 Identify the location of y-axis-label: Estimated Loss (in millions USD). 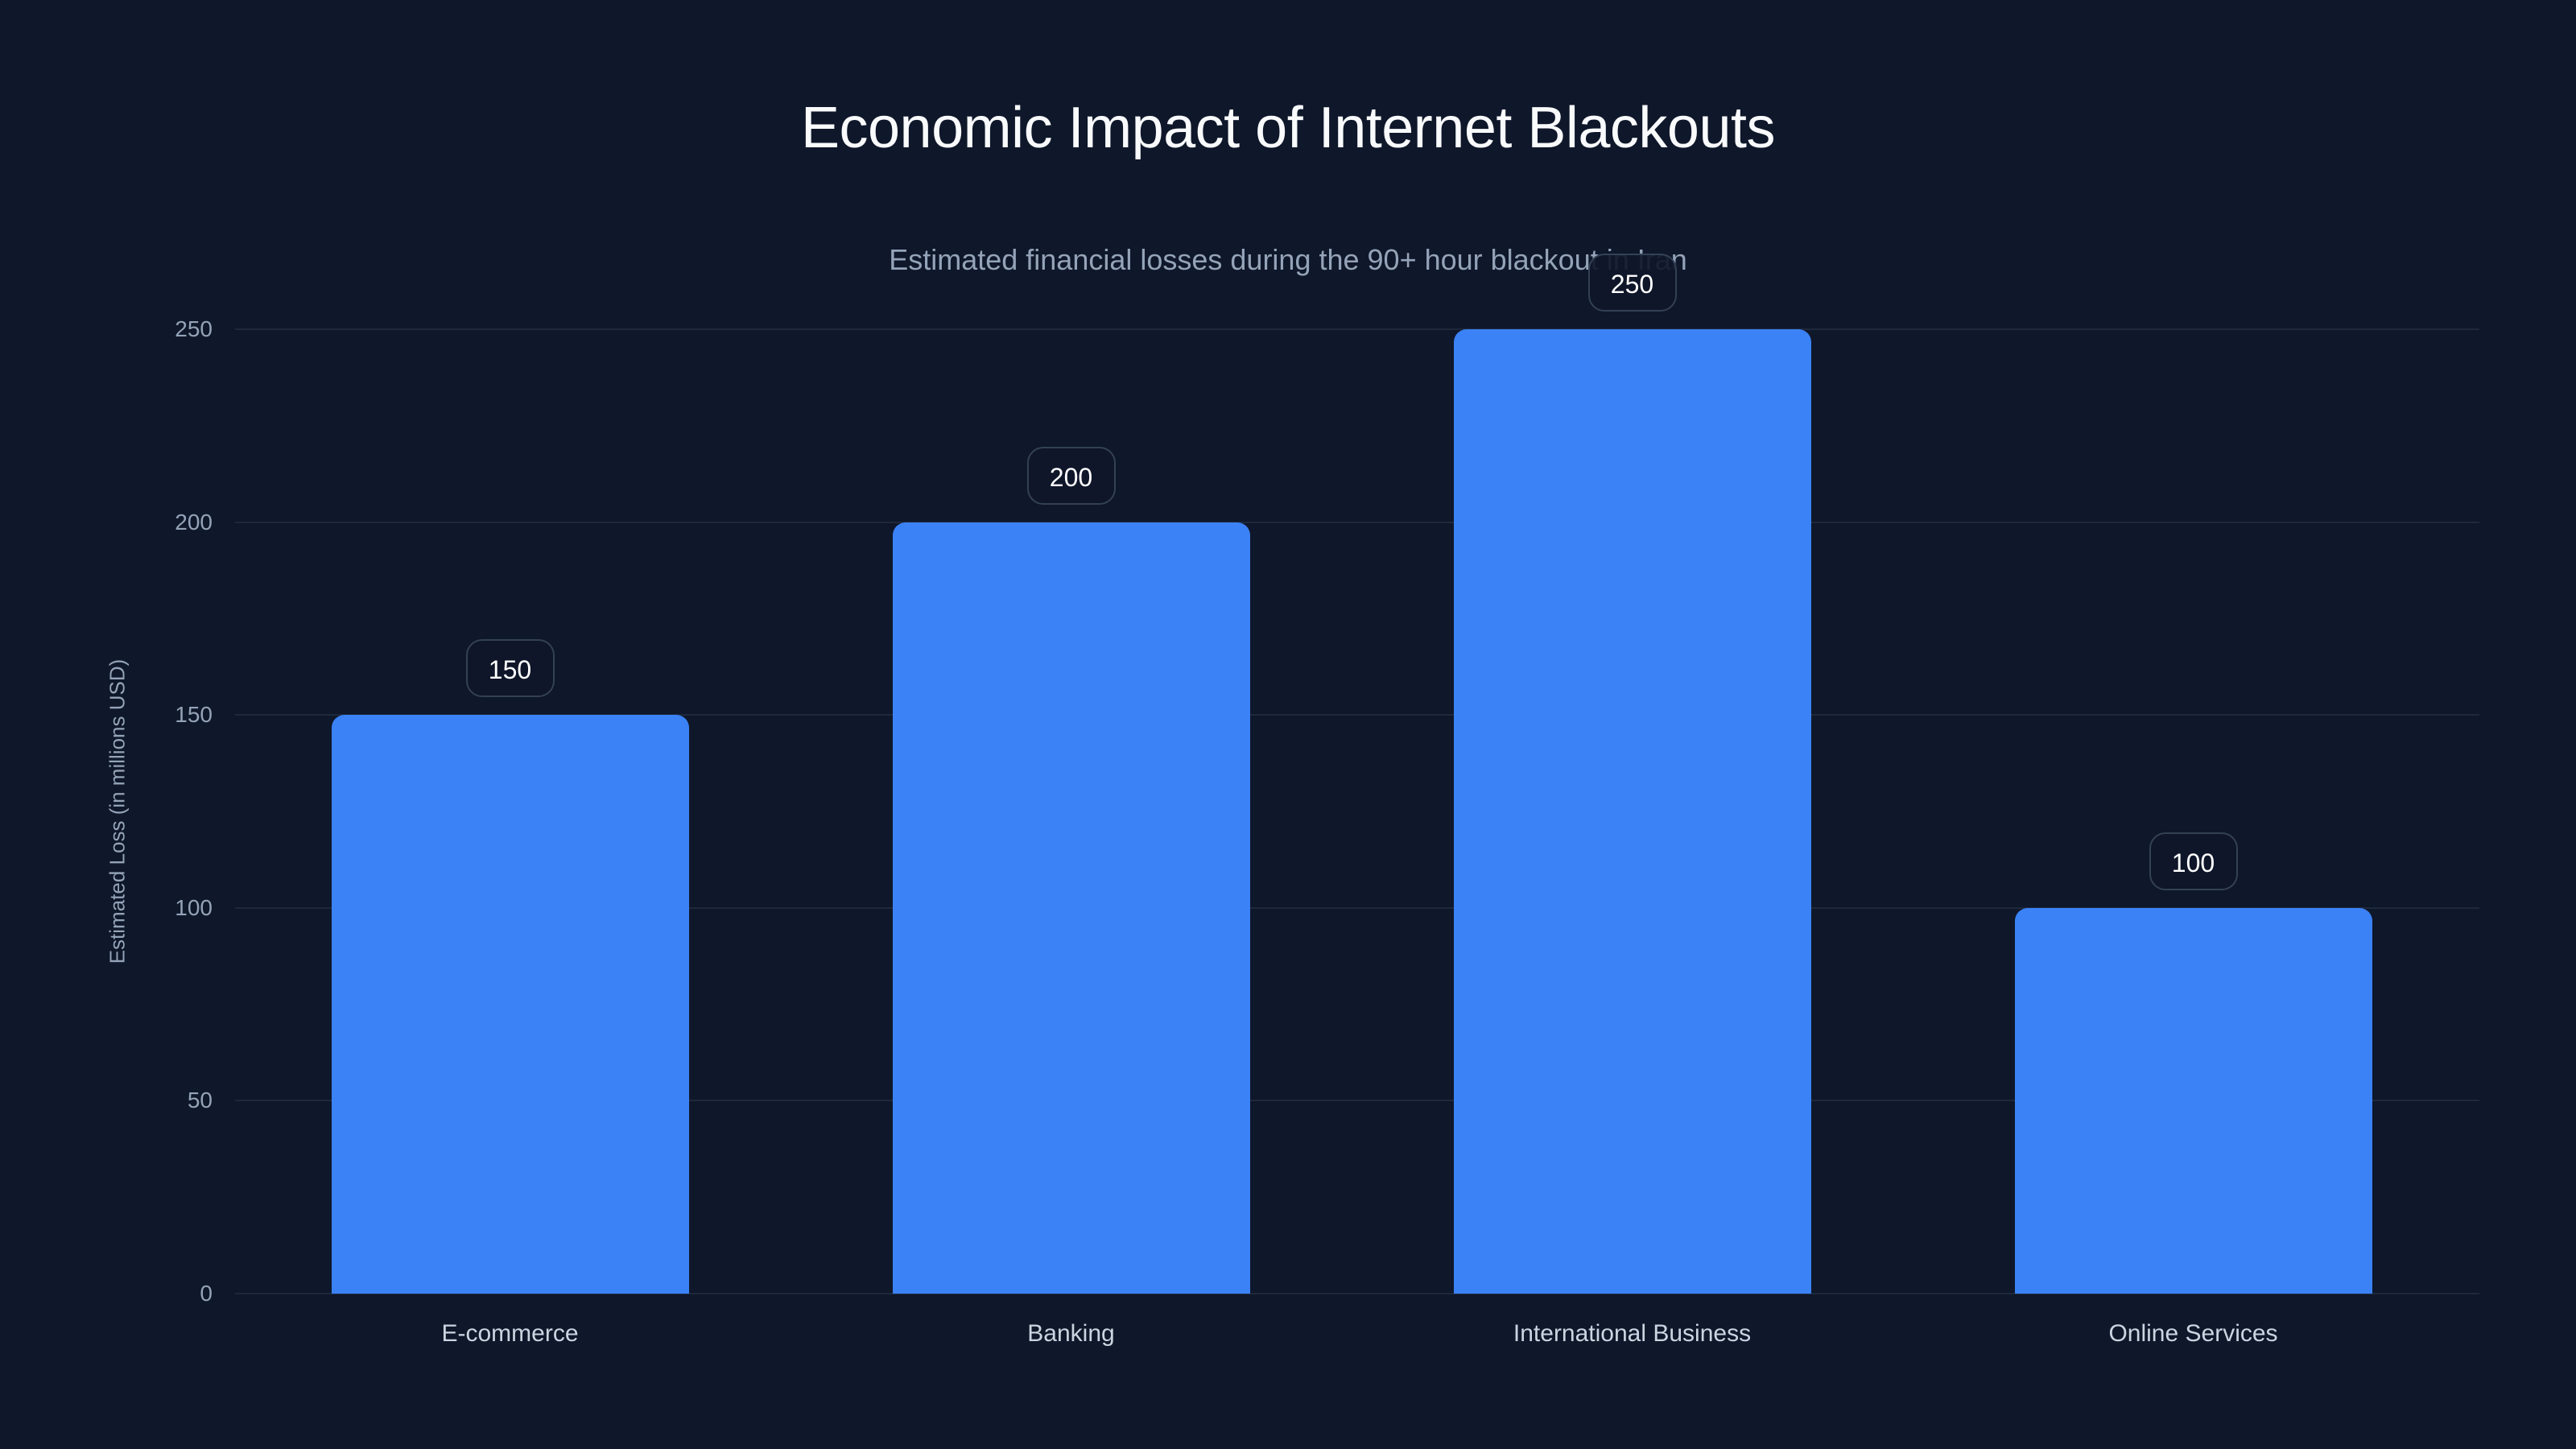
(117, 811).